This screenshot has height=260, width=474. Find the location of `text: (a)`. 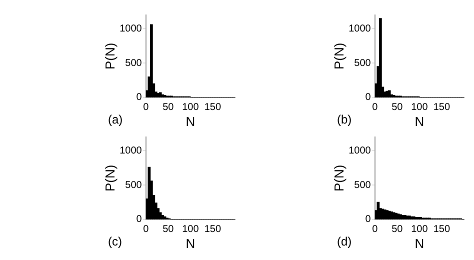

text: (a) is located at coordinates (115, 119).